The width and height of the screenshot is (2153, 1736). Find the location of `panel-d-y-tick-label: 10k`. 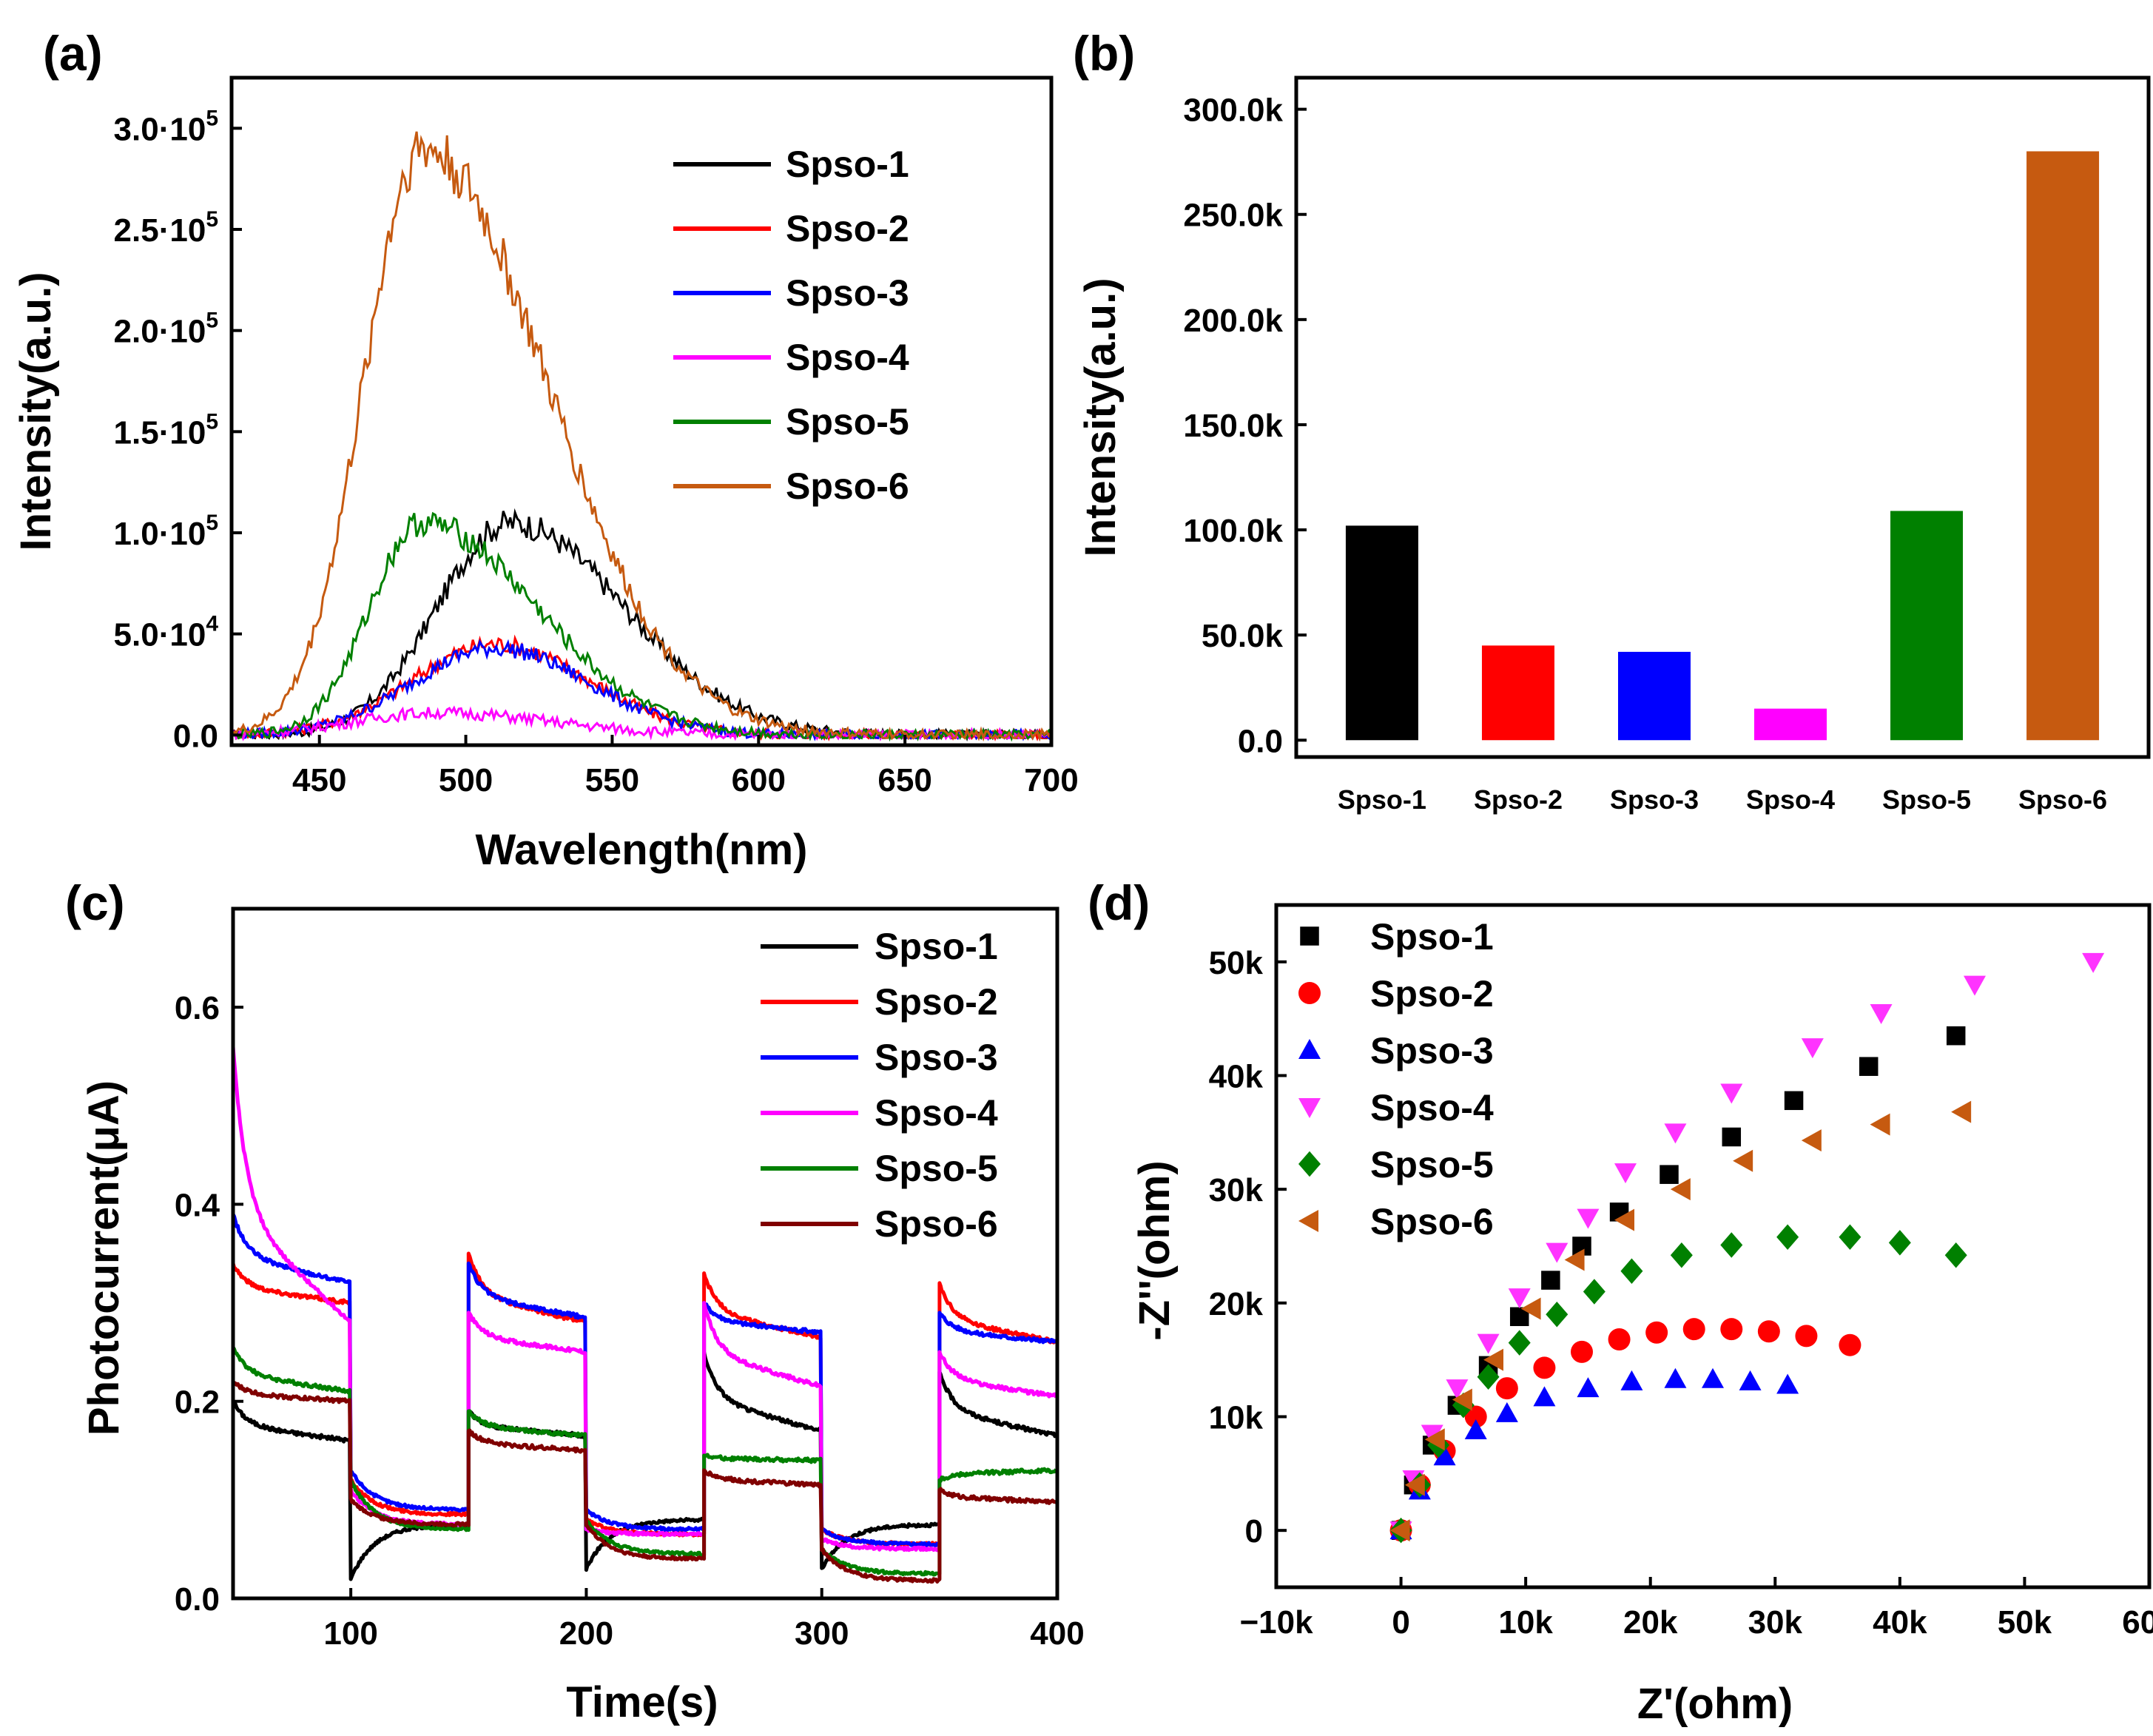

panel-d-y-tick-label: 10k is located at coordinates (1236, 1418).